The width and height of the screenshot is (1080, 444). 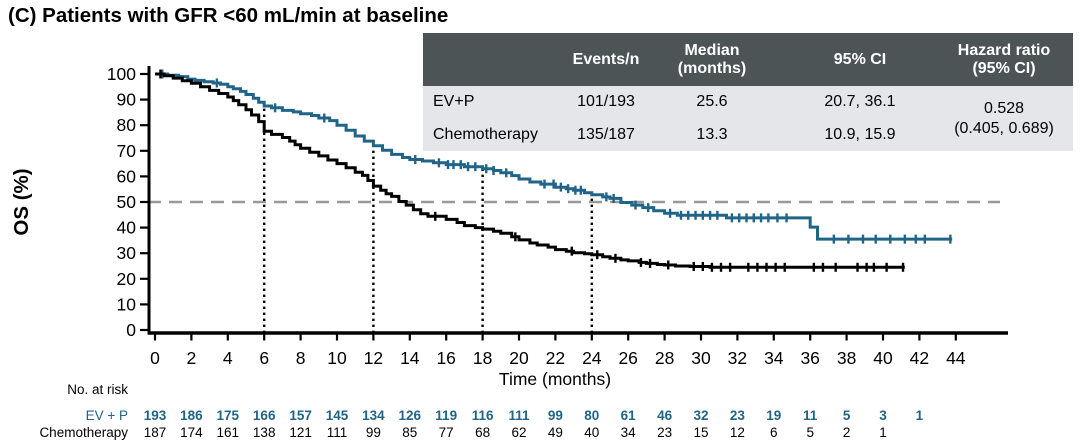 I want to click on y-axis-tick-label: 50, so click(x=127, y=202).